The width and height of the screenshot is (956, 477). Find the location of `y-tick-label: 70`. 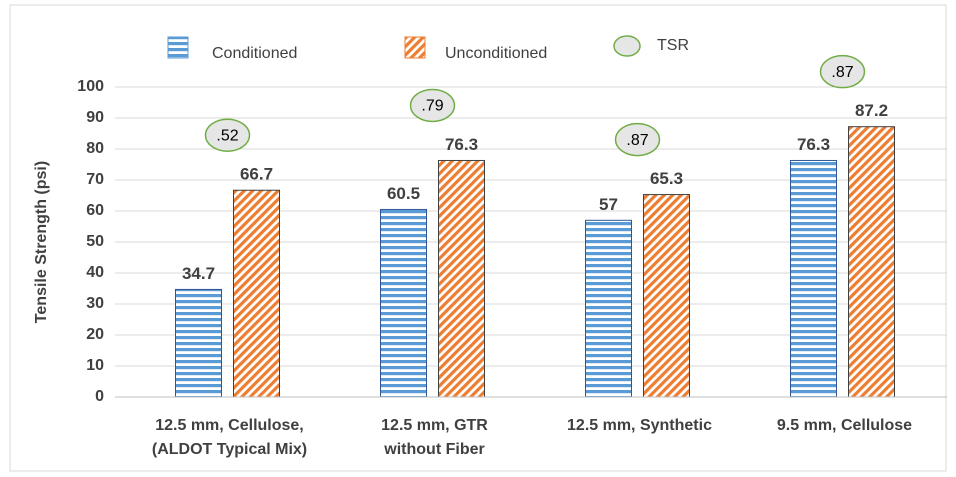

y-tick-label: 70 is located at coordinates (95, 179).